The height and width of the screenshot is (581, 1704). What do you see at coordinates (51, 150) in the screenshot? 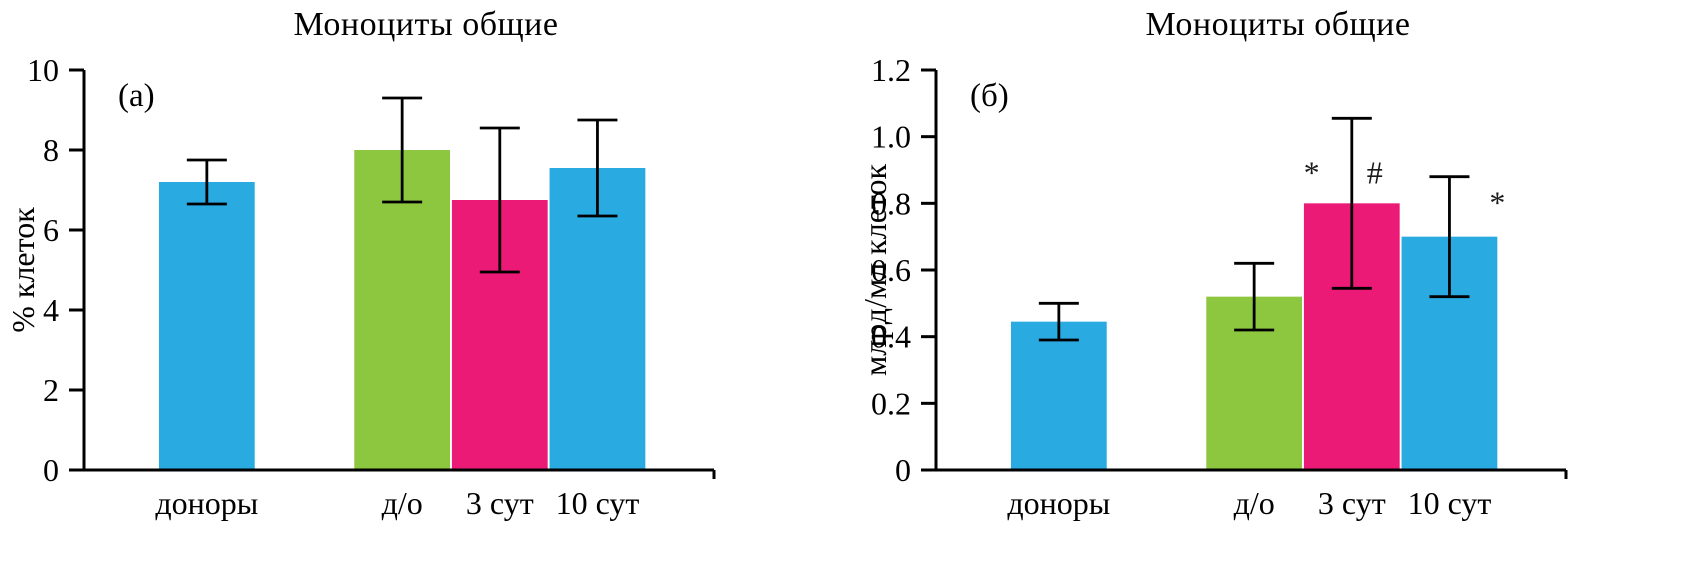
I see `y-tick-label: 8` at bounding box center [51, 150].